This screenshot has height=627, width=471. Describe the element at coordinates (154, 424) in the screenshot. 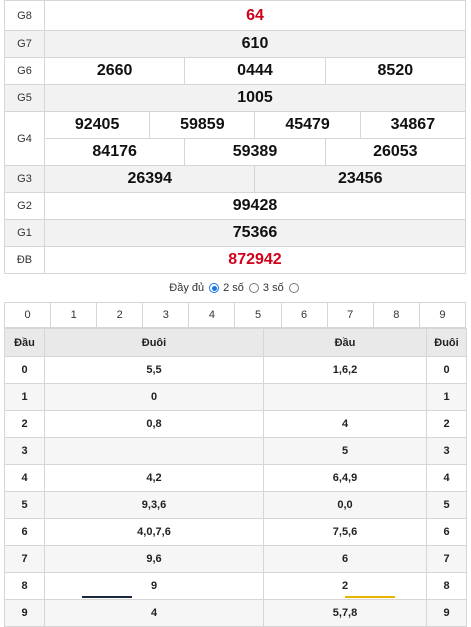

I see `row-duoi: 0,8` at that location.